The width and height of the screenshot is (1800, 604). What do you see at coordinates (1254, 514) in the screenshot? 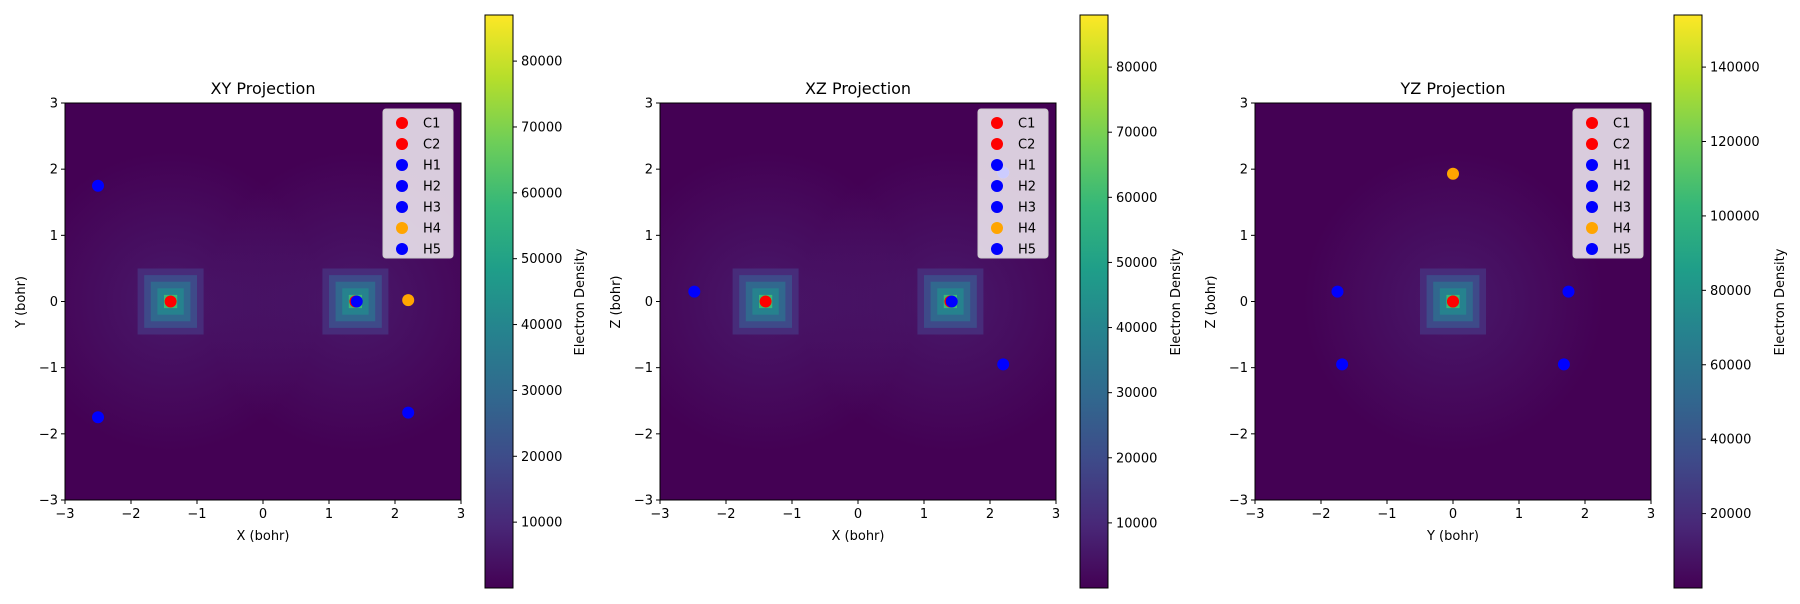
I see `x-tick-label: −3` at bounding box center [1254, 514].